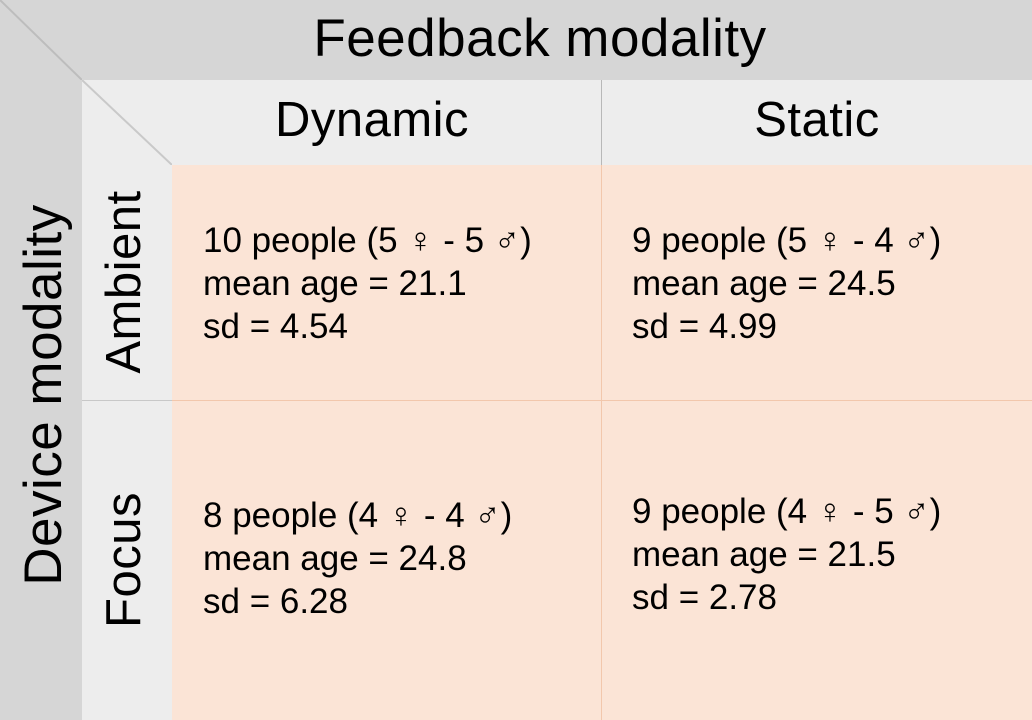 The height and width of the screenshot is (720, 1032). I want to click on column-header-static: Static, so click(817, 120).